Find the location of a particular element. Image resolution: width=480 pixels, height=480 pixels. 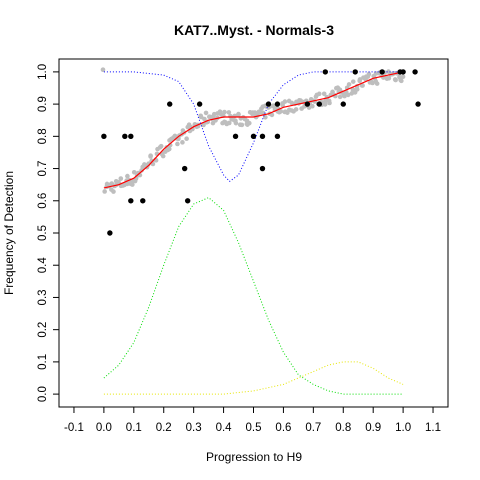

x-tick-label: -0.1 is located at coordinates (74, 428).